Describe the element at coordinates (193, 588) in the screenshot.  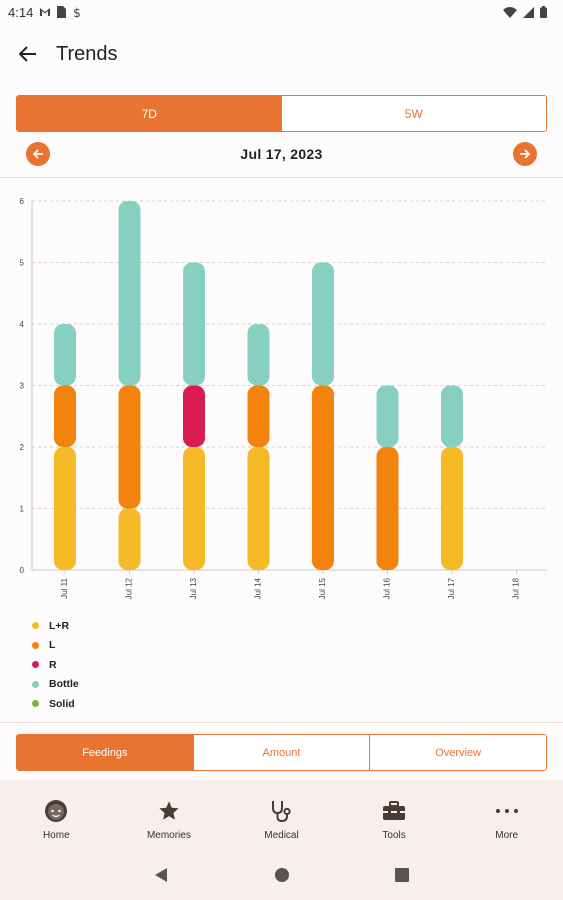
I see `x-tick-label: Jul 13` at that location.